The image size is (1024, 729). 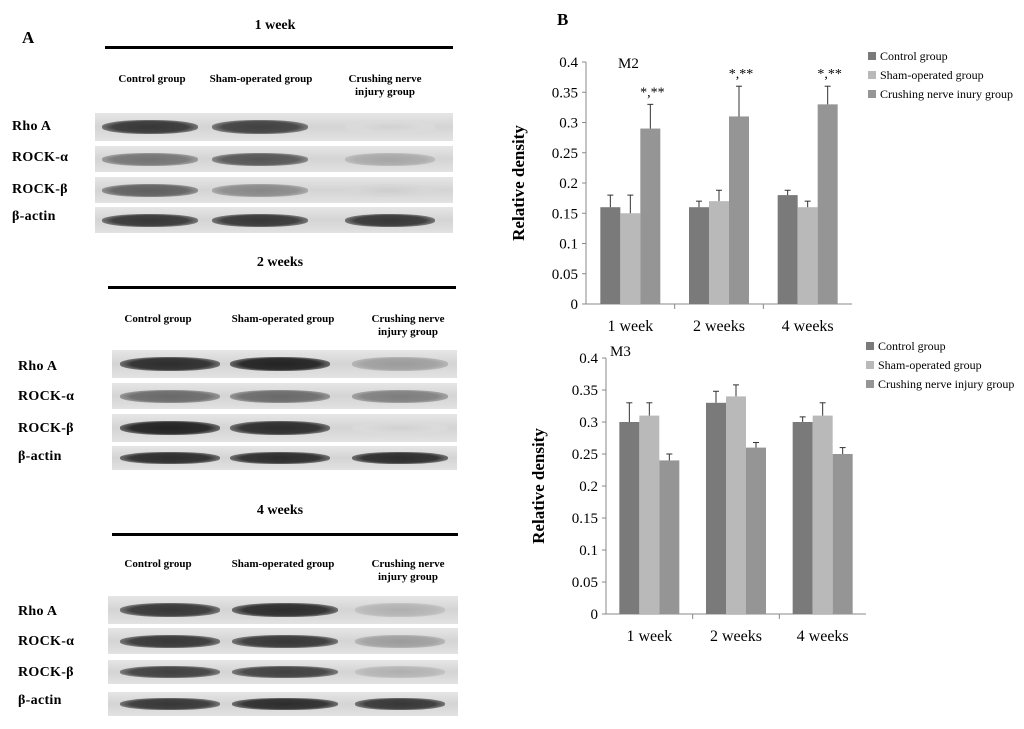 What do you see at coordinates (152, 79) in the screenshot?
I see `column-header-control: Control group` at bounding box center [152, 79].